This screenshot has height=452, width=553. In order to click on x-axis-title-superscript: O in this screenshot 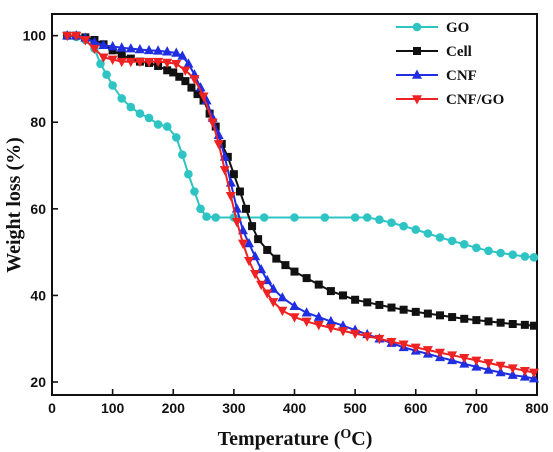, I will do `click(345, 434)`.